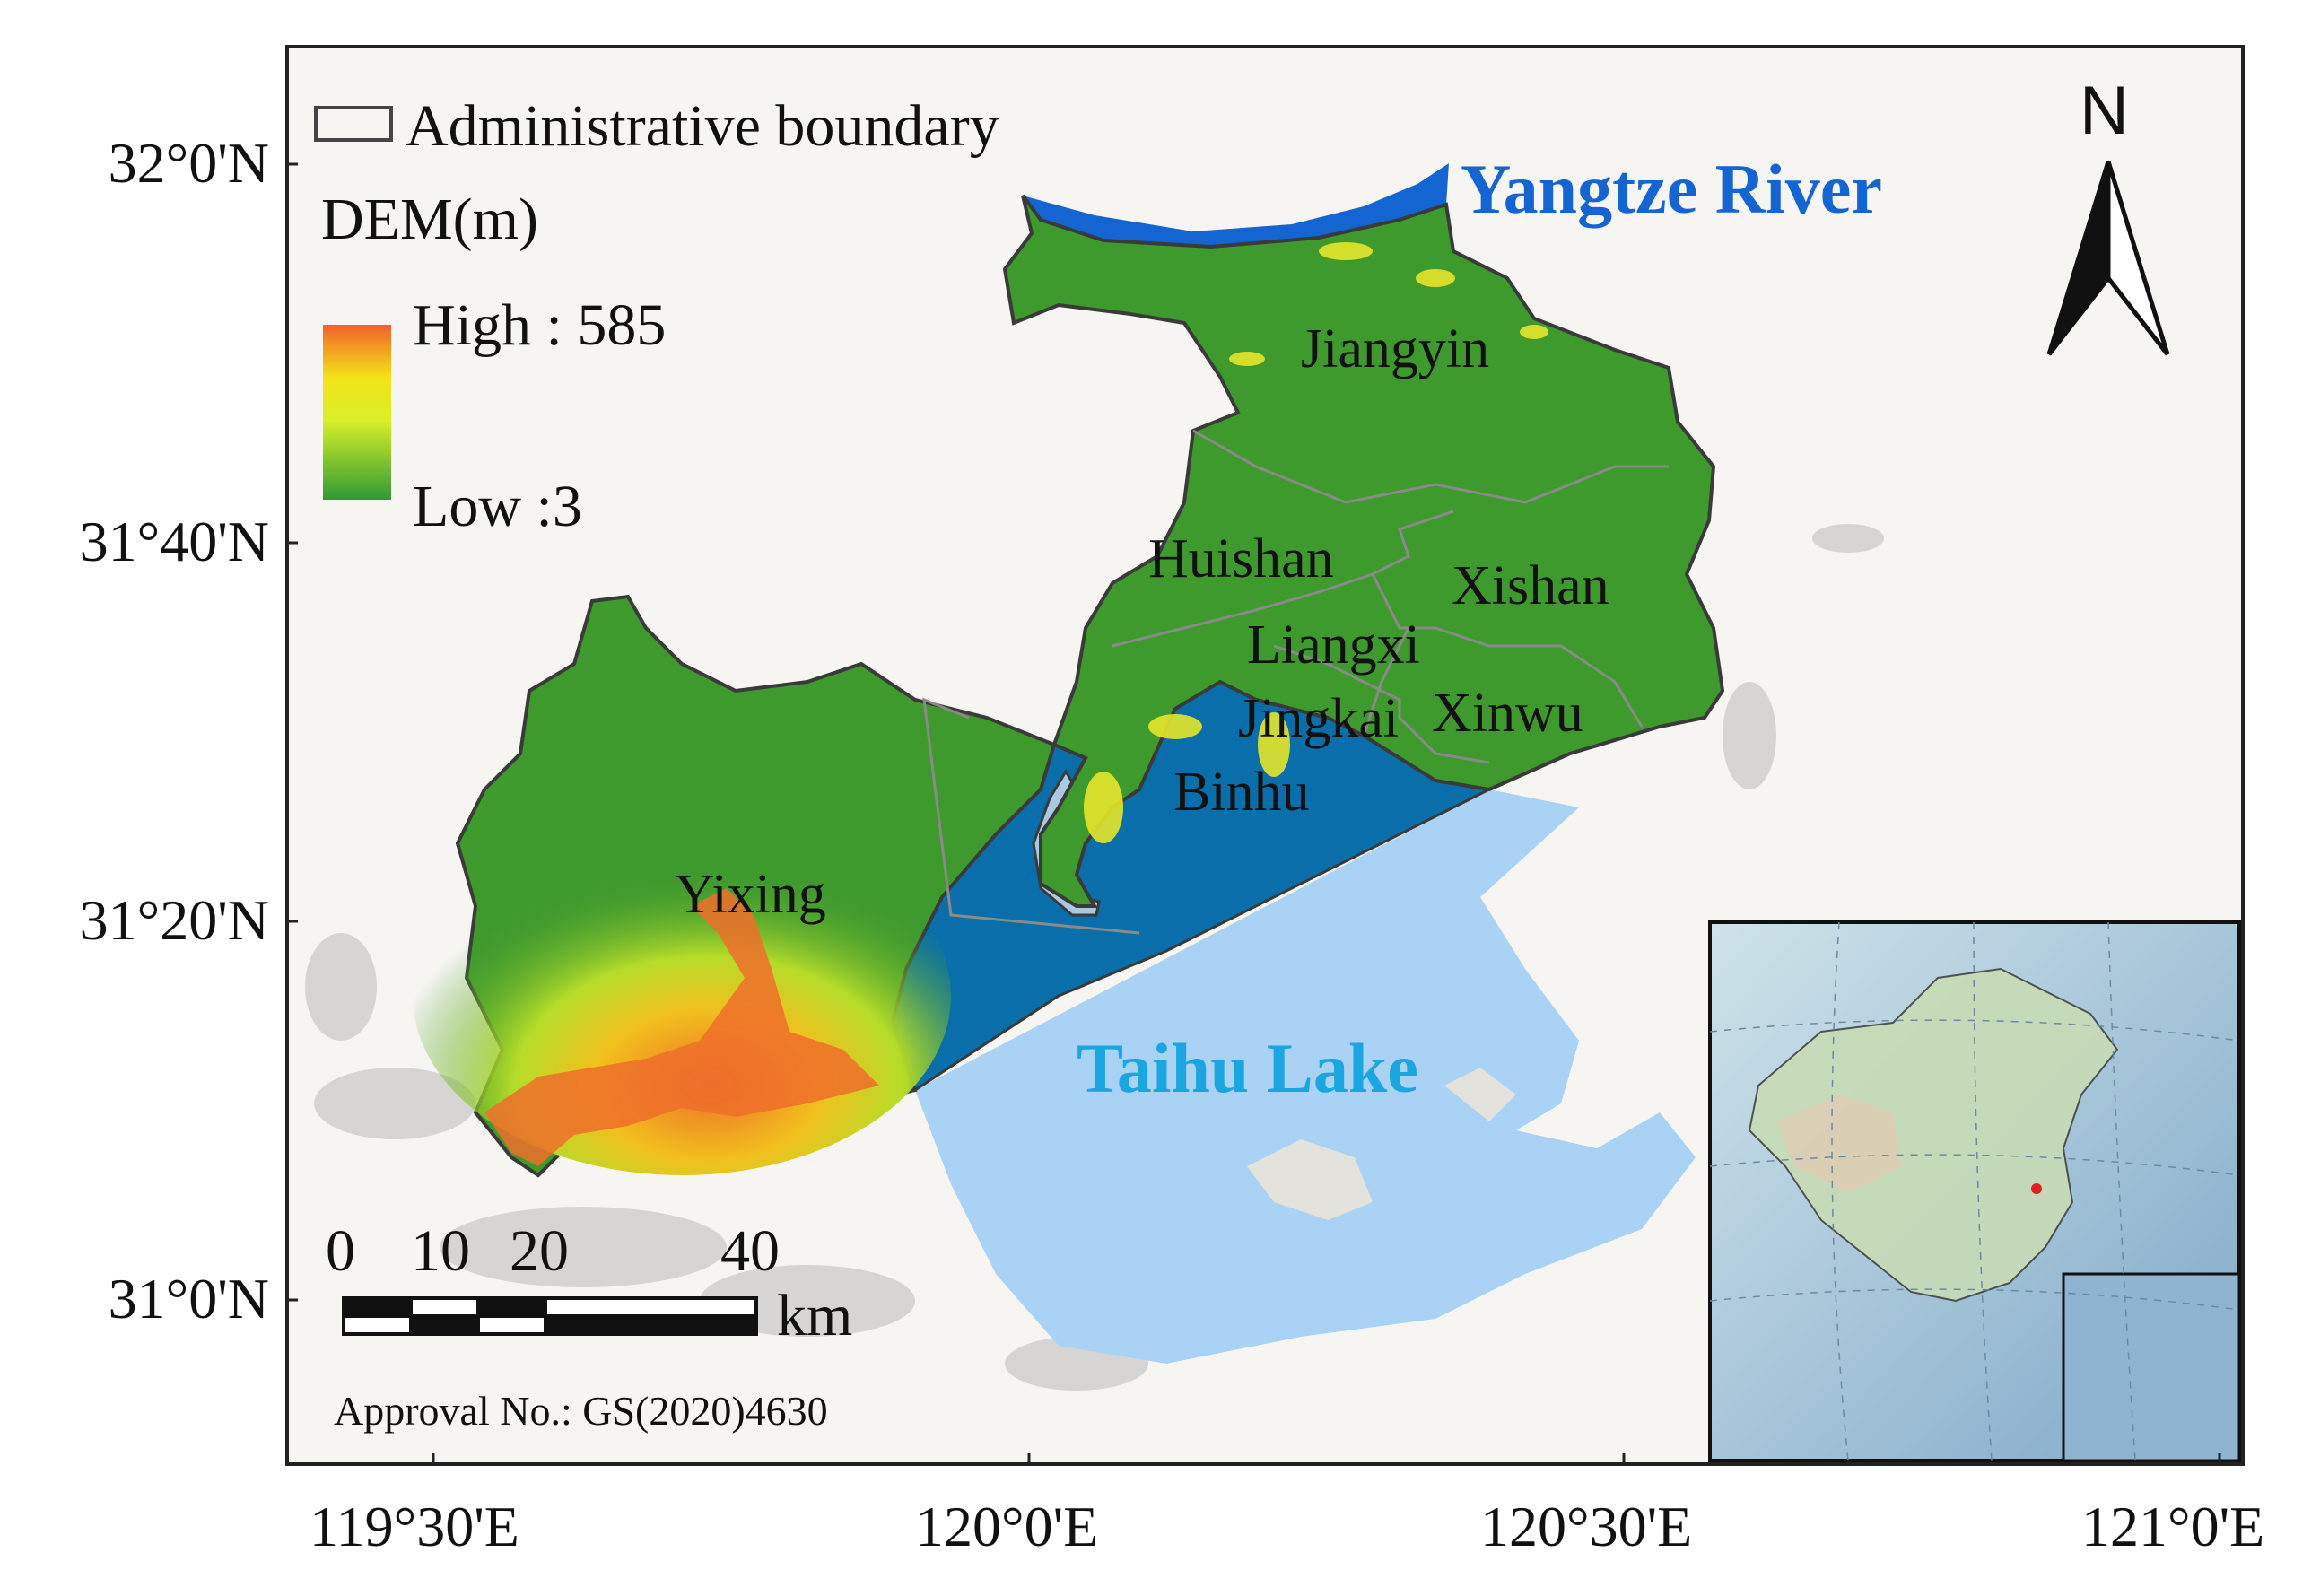  What do you see at coordinates (1236, 205) in the screenshot?
I see `yangtze-river` at bounding box center [1236, 205].